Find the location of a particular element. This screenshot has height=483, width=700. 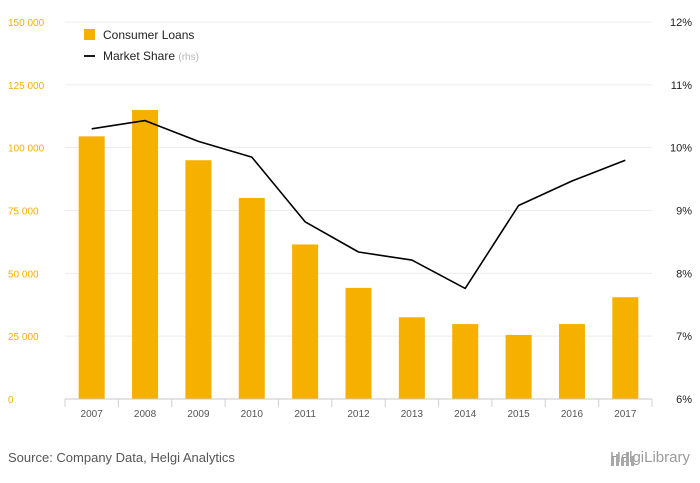

y-right-tick-label: 9% is located at coordinates (684, 212).